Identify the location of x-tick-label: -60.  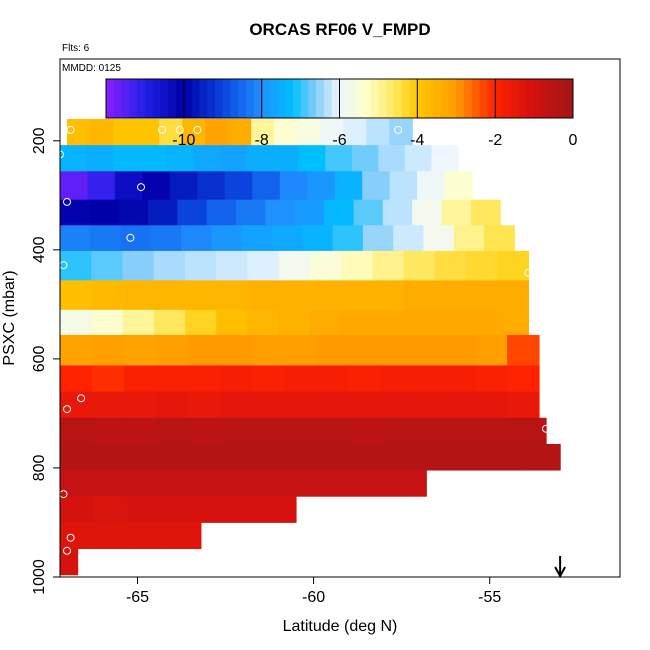
(313, 597).